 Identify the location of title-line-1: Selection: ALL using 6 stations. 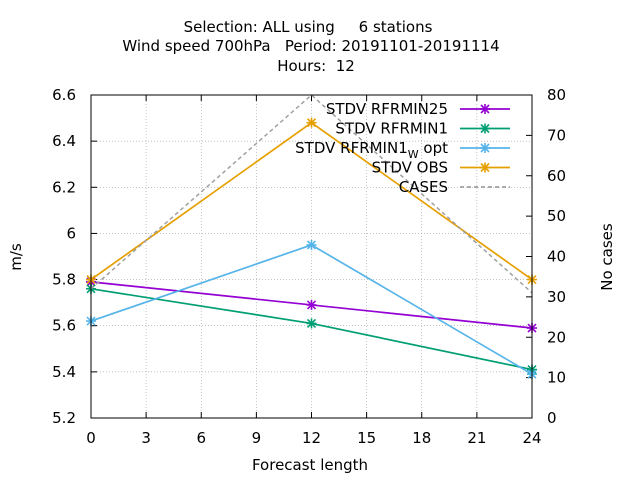
(308, 27).